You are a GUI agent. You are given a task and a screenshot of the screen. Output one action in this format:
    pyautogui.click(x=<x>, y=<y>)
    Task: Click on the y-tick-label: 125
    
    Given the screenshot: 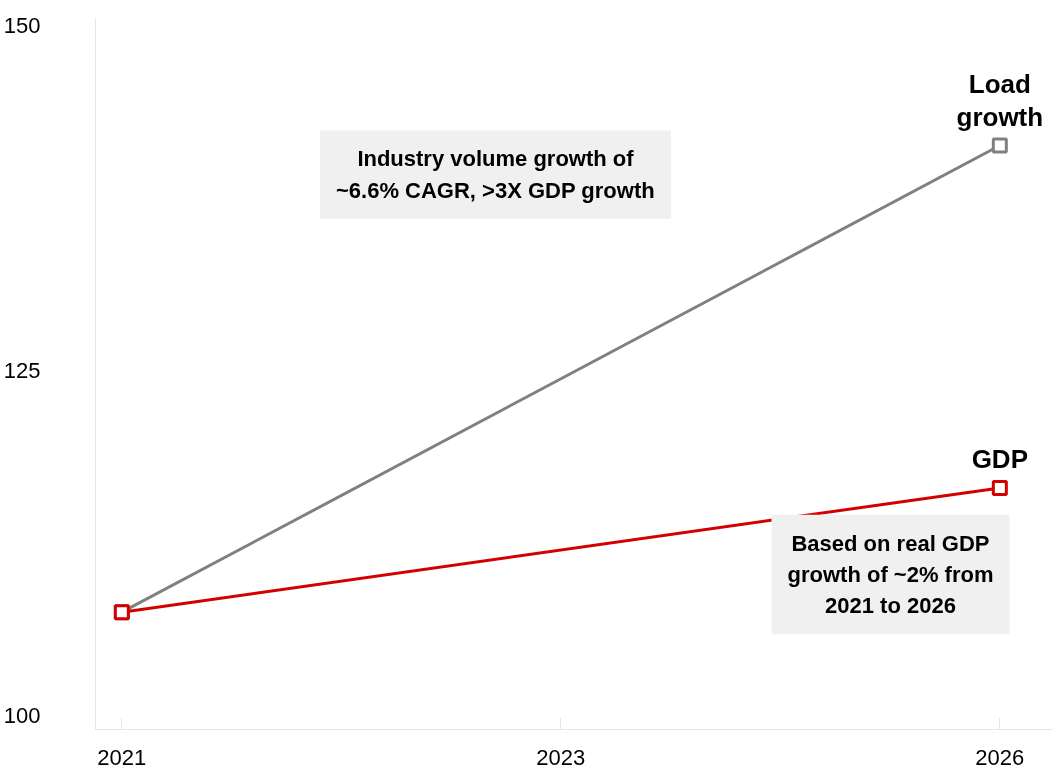 What is the action you would take?
    pyautogui.click(x=22, y=371)
    